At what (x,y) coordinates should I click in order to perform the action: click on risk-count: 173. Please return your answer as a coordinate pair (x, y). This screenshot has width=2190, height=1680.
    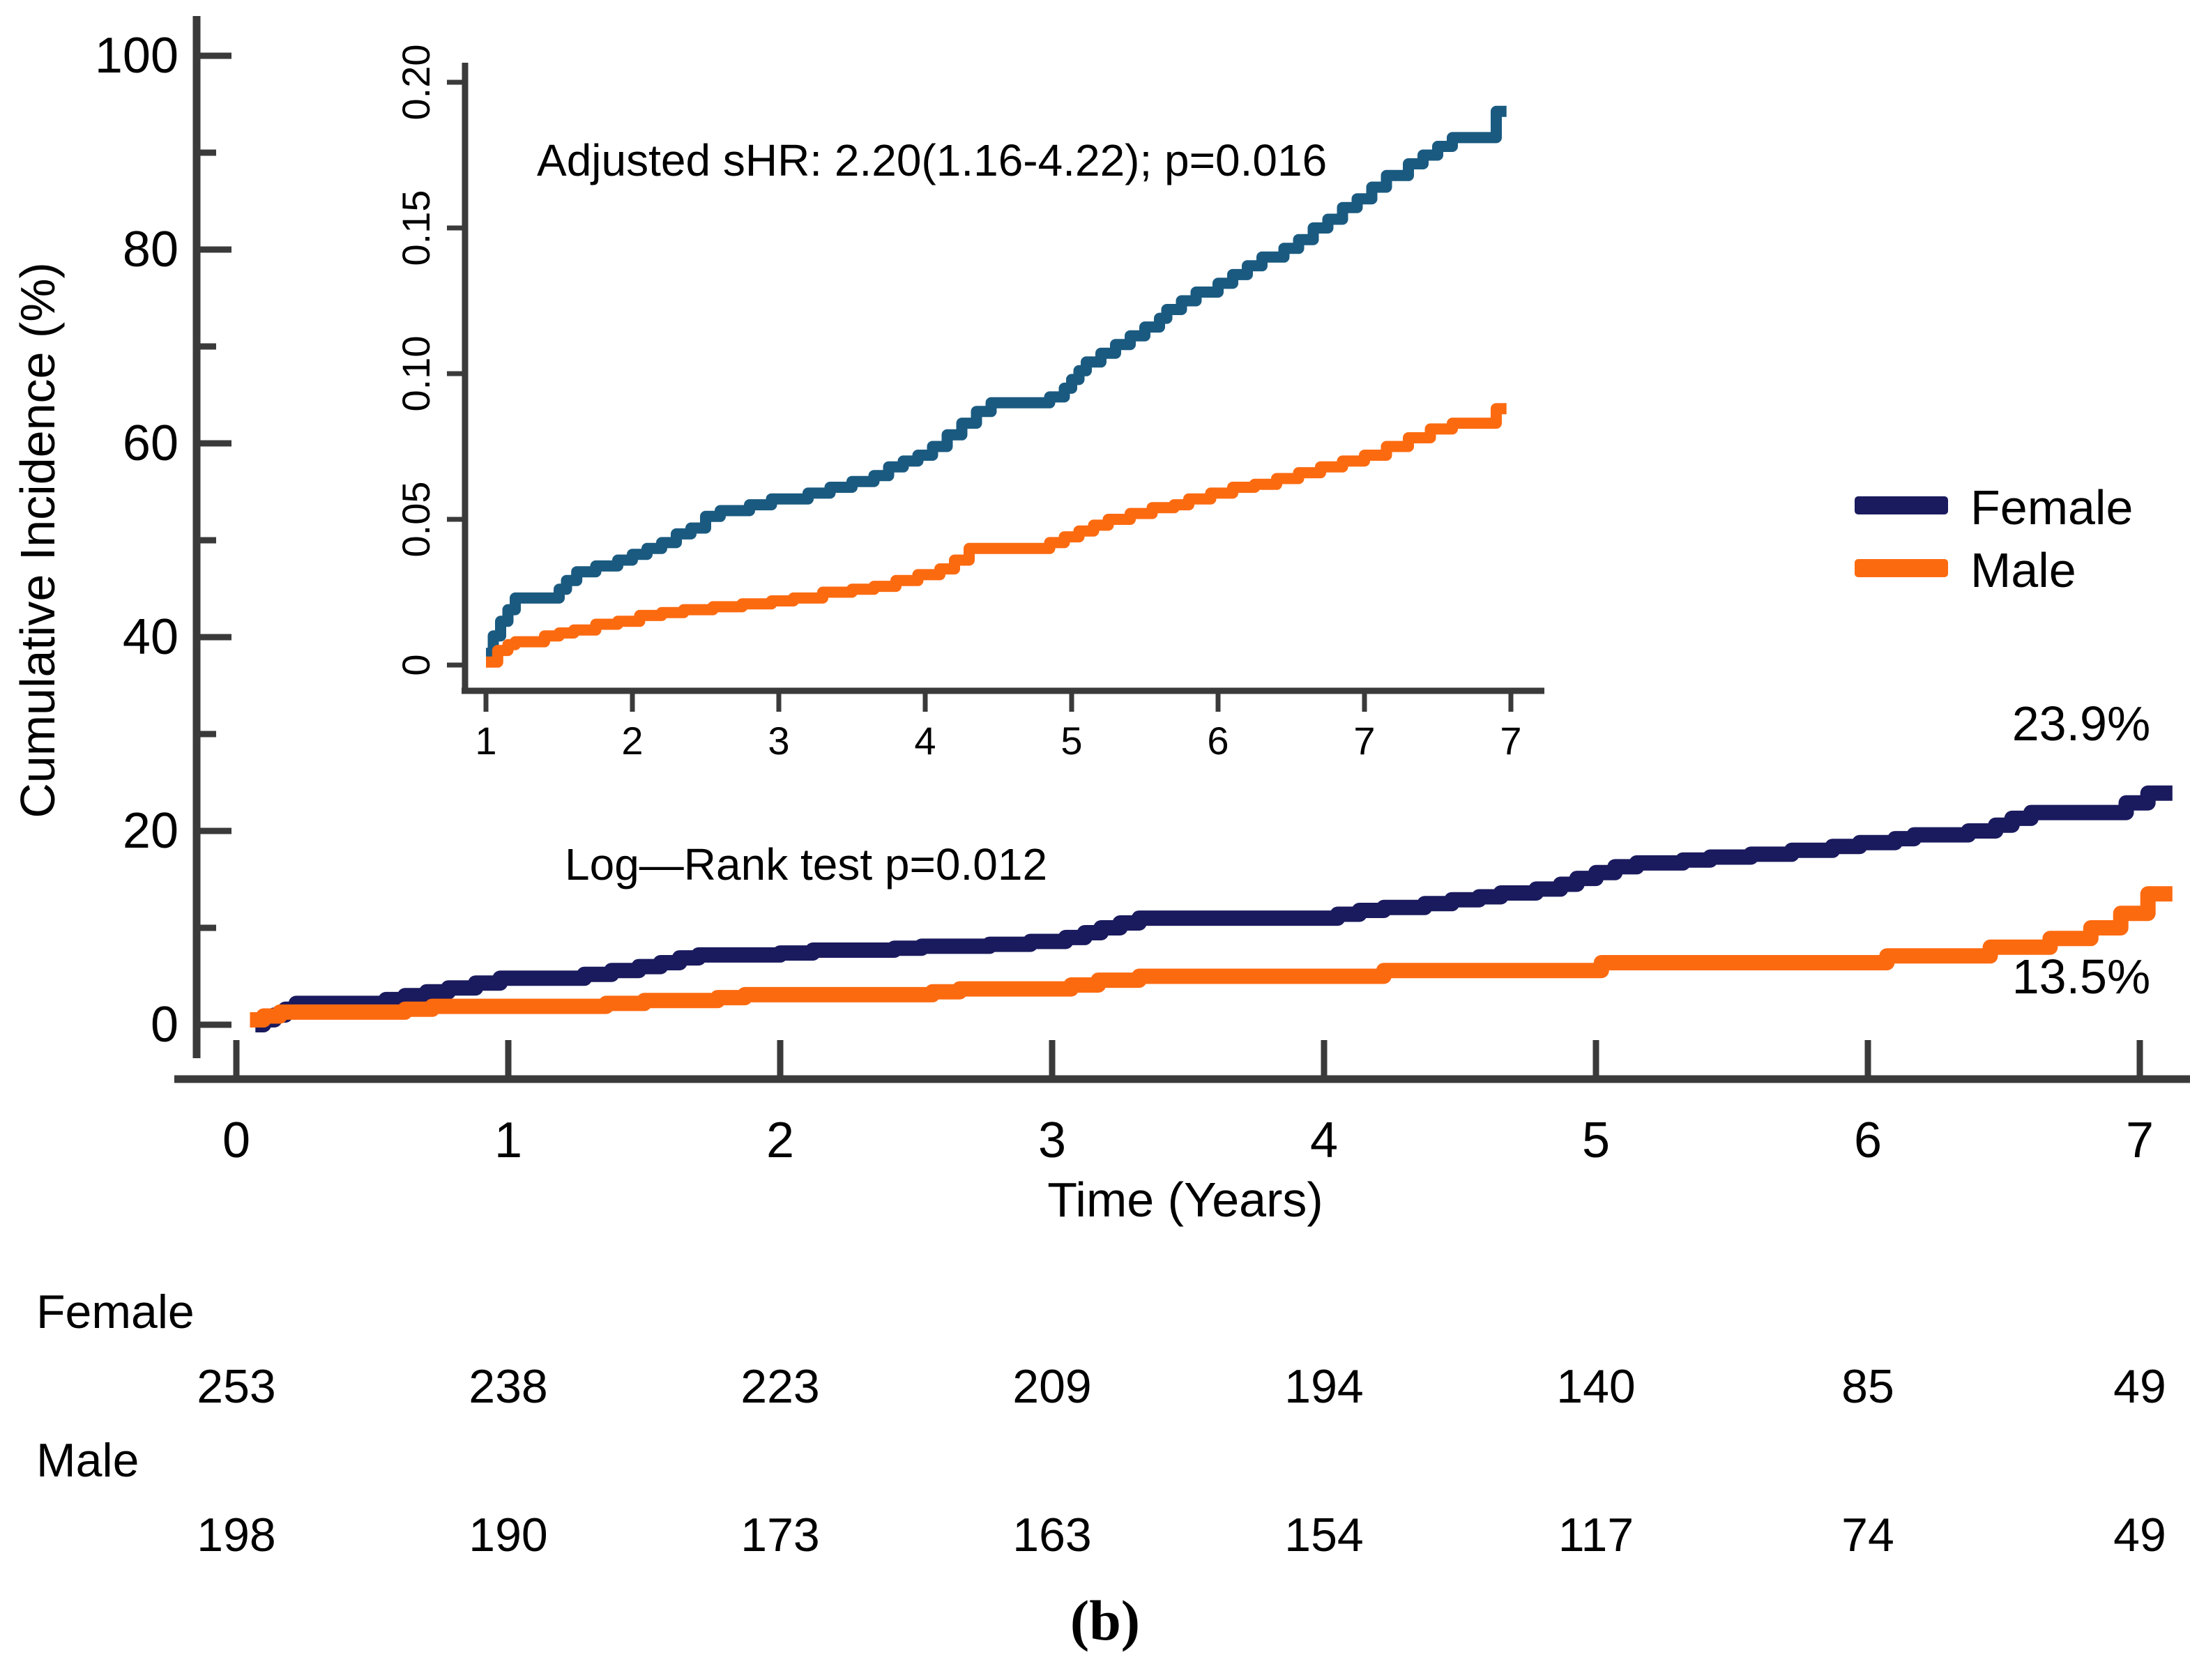
    Looking at the image, I should click on (779, 1535).